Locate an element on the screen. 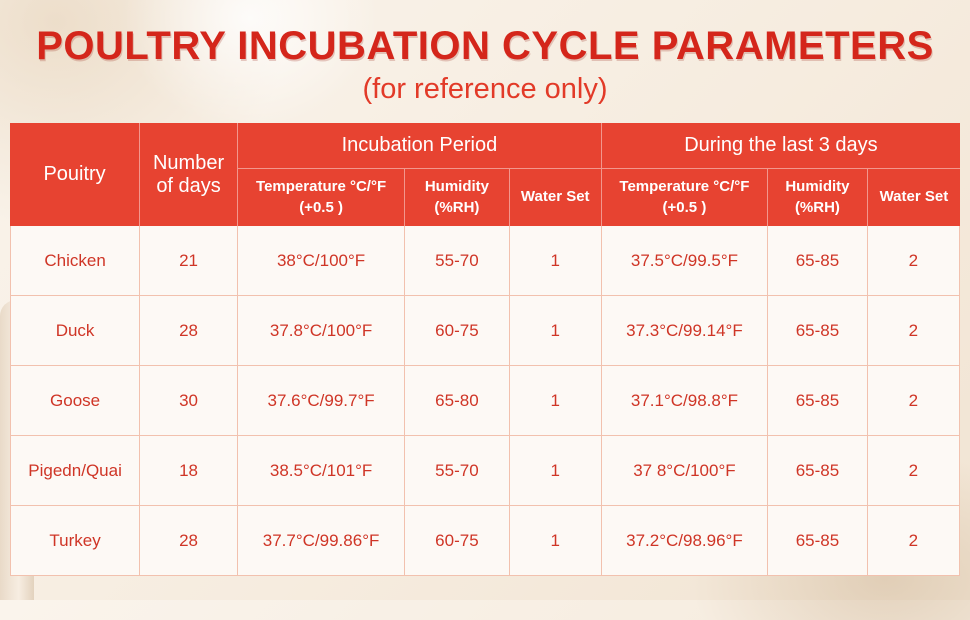 The image size is (970, 620). header-poultry: Pouitry is located at coordinates (75, 174).